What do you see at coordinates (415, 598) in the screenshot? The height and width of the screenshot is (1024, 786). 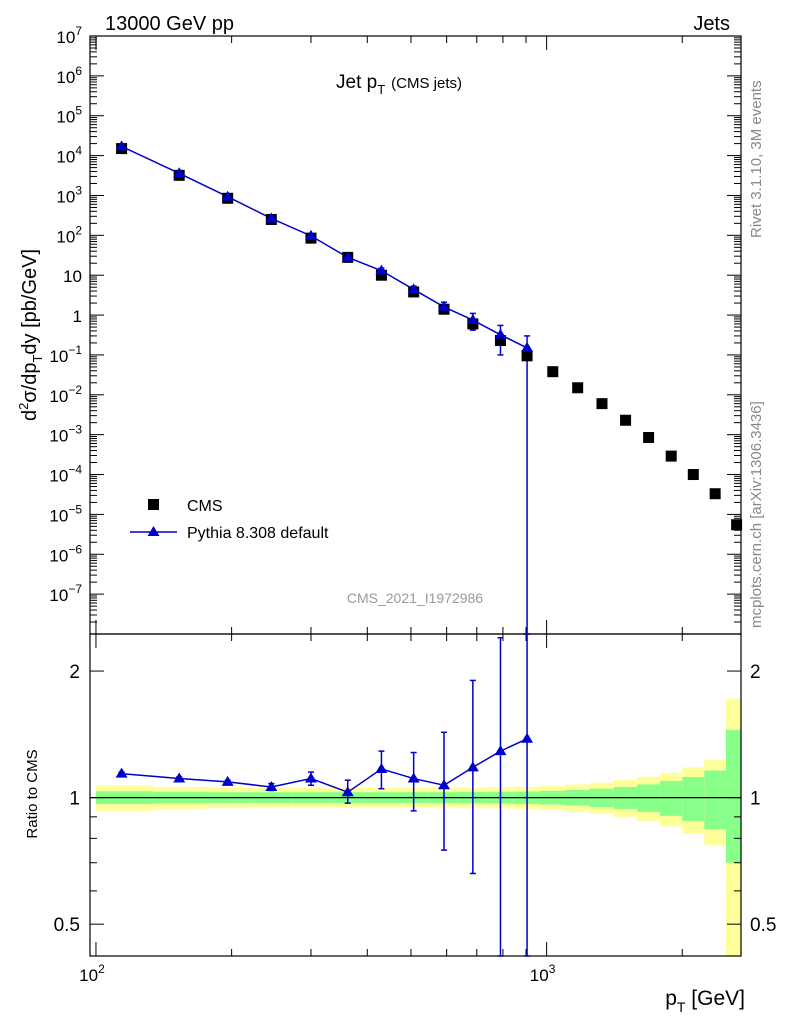 I see `analysis-tag: CMS_2021_I1972986` at bounding box center [415, 598].